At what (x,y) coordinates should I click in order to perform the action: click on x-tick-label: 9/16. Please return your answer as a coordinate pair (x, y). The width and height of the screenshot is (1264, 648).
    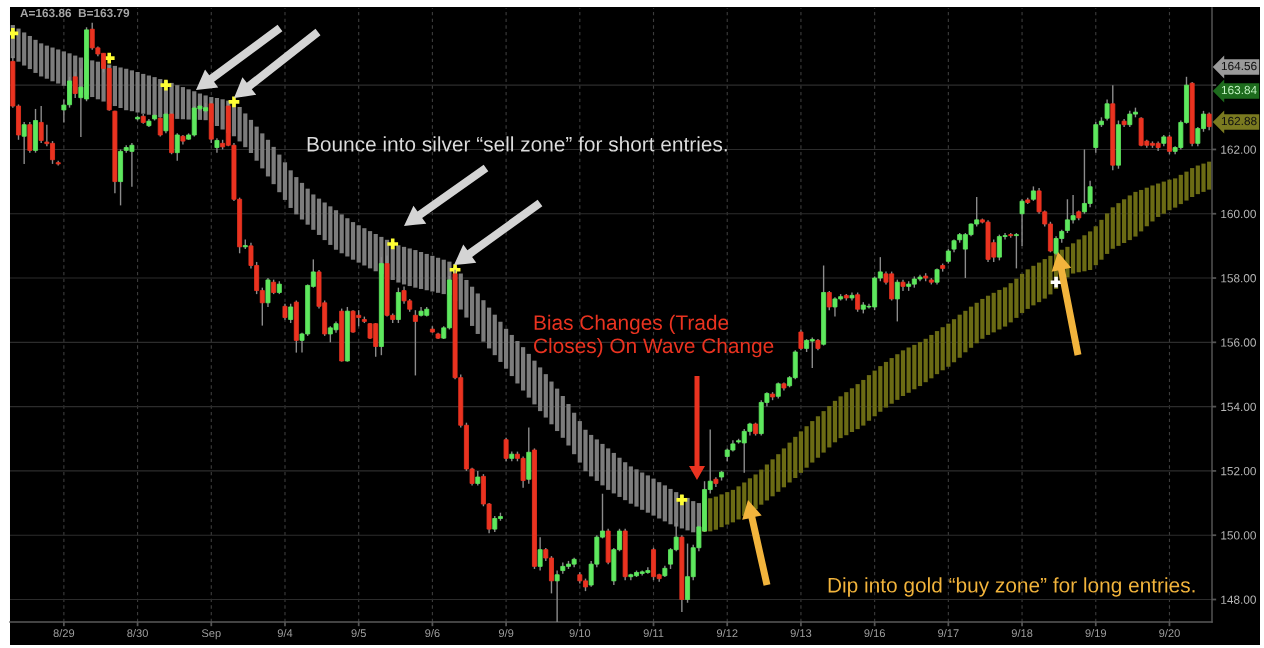
    Looking at the image, I should click on (874, 633).